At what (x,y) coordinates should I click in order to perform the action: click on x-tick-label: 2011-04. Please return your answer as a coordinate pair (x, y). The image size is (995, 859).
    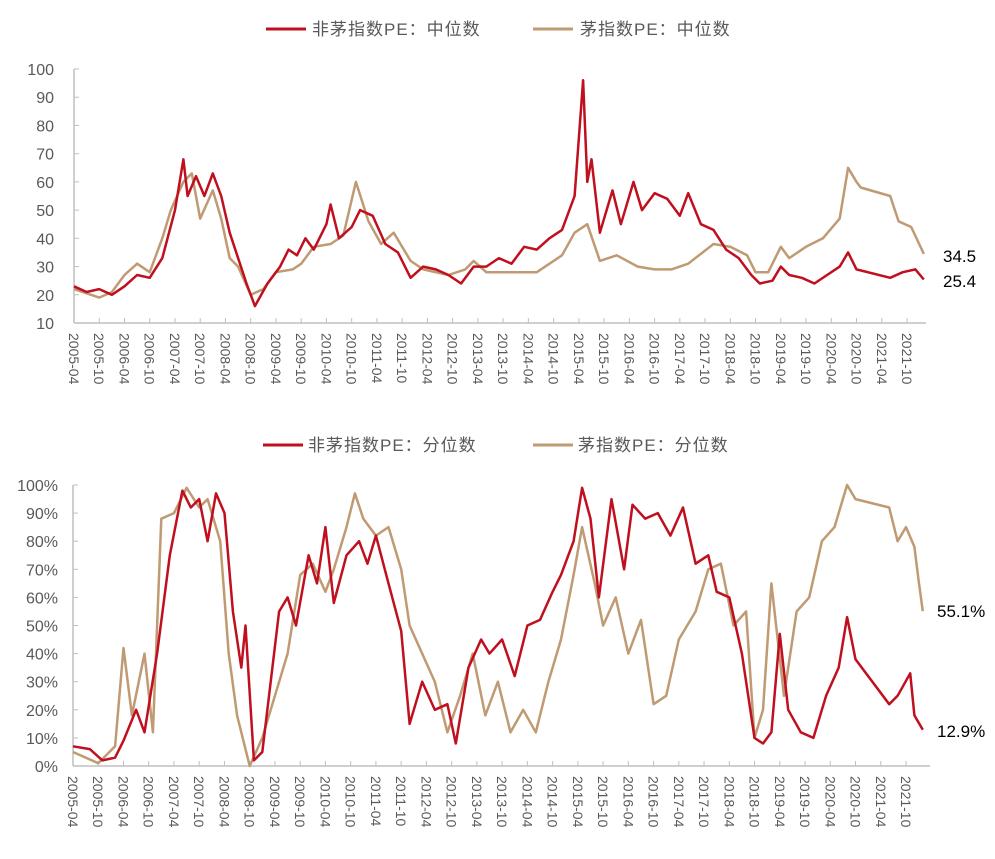
    Looking at the image, I should click on (377, 358).